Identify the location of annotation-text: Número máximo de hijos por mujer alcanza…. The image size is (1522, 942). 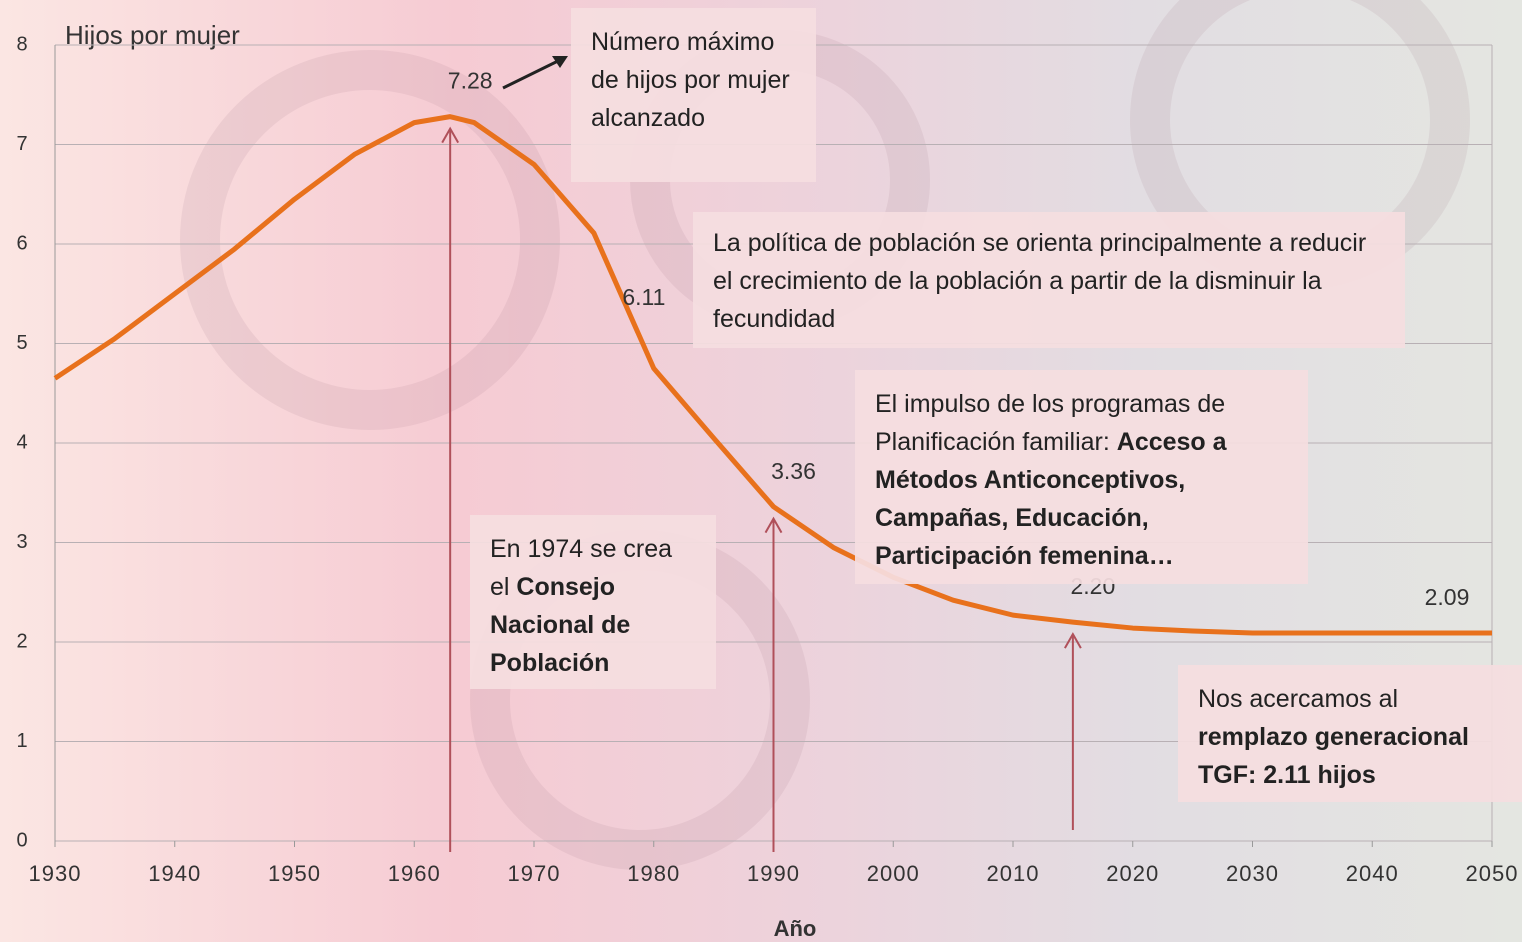
(690, 80).